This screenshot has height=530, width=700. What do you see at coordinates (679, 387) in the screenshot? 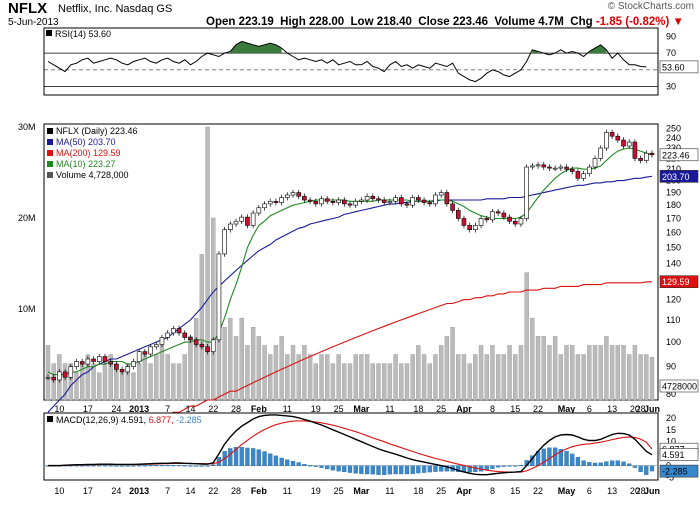
I see `volume-last-tag: 4728000` at bounding box center [679, 387].